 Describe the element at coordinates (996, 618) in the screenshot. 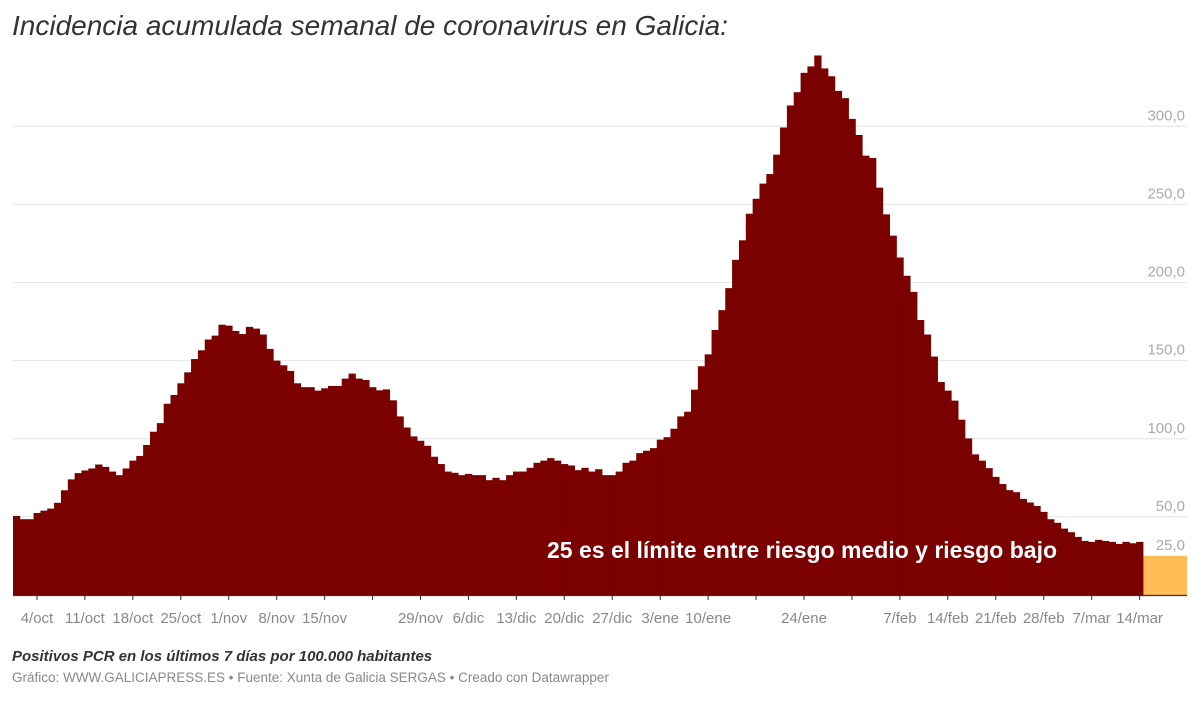

I see `x-tick-label: 21/feb` at that location.